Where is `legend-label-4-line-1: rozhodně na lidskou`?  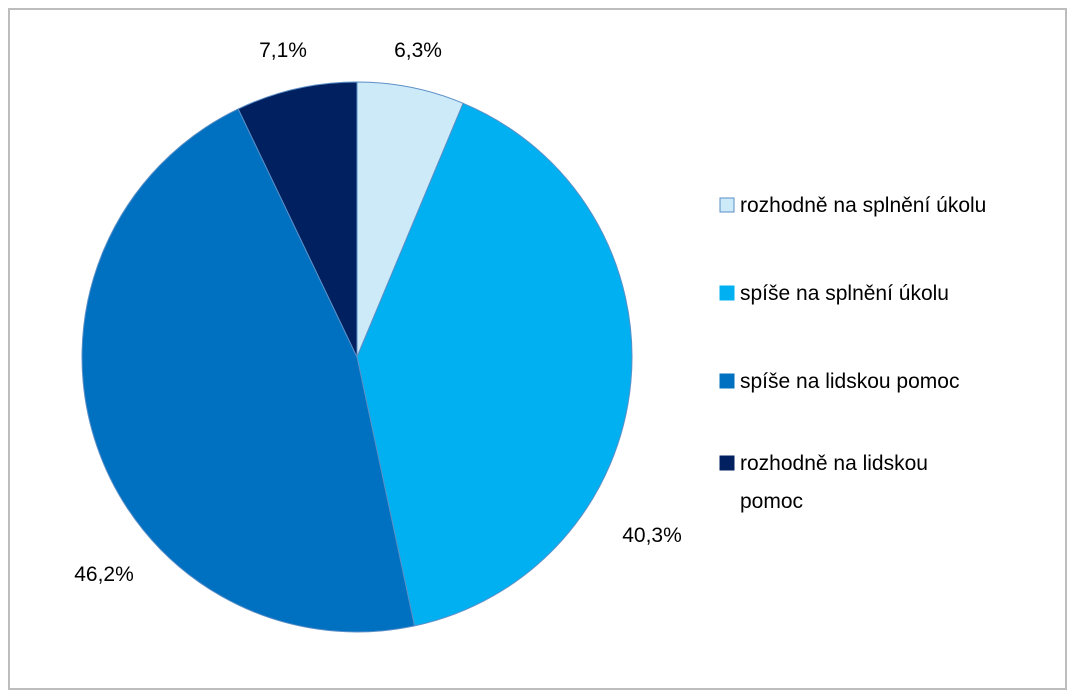 legend-label-4-line-1: rozhodně na lidskou is located at coordinates (834, 463).